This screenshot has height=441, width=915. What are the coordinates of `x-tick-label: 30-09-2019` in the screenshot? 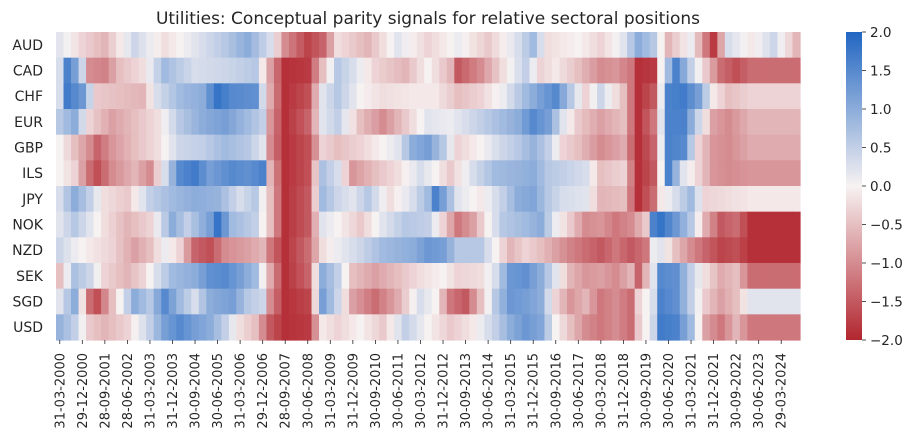 It's located at (646, 391).